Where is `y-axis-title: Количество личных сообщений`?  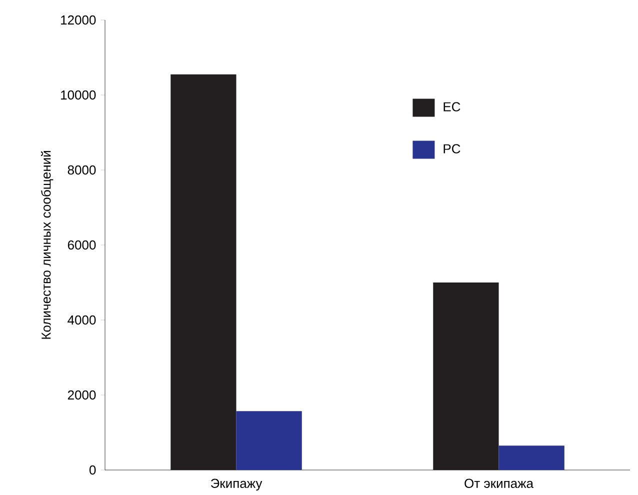 y-axis-title: Количество личных сообщений is located at coordinates (47, 245).